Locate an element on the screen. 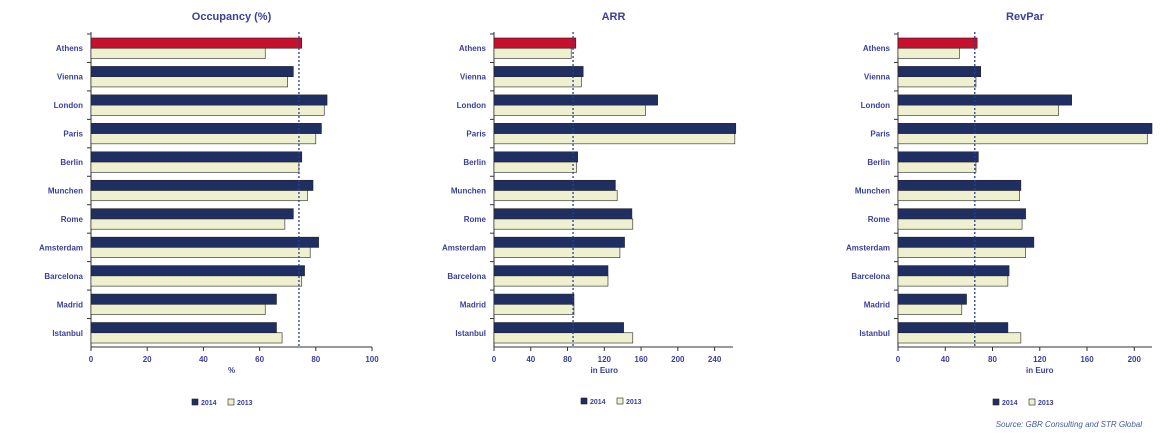  chart-title: RevPar is located at coordinates (1025, 17).